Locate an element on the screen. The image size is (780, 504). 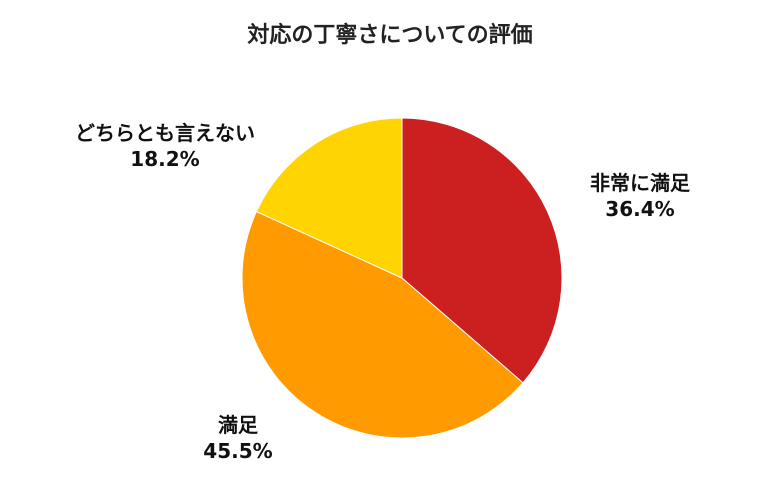
slice-value-2: 18.2% is located at coordinates (164, 159).